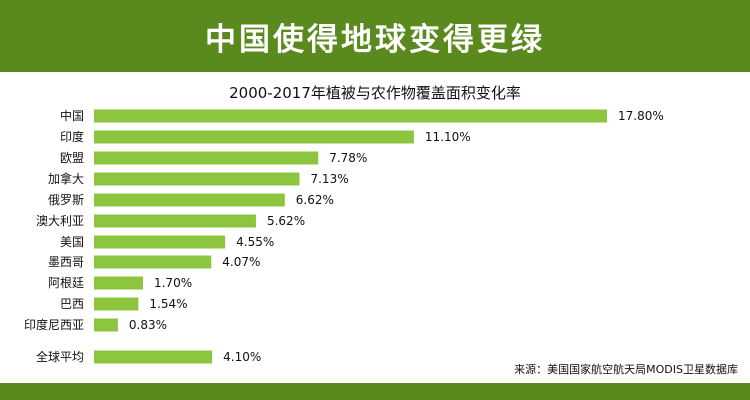 The width and height of the screenshot is (750, 400). I want to click on footer-band, so click(375, 391).